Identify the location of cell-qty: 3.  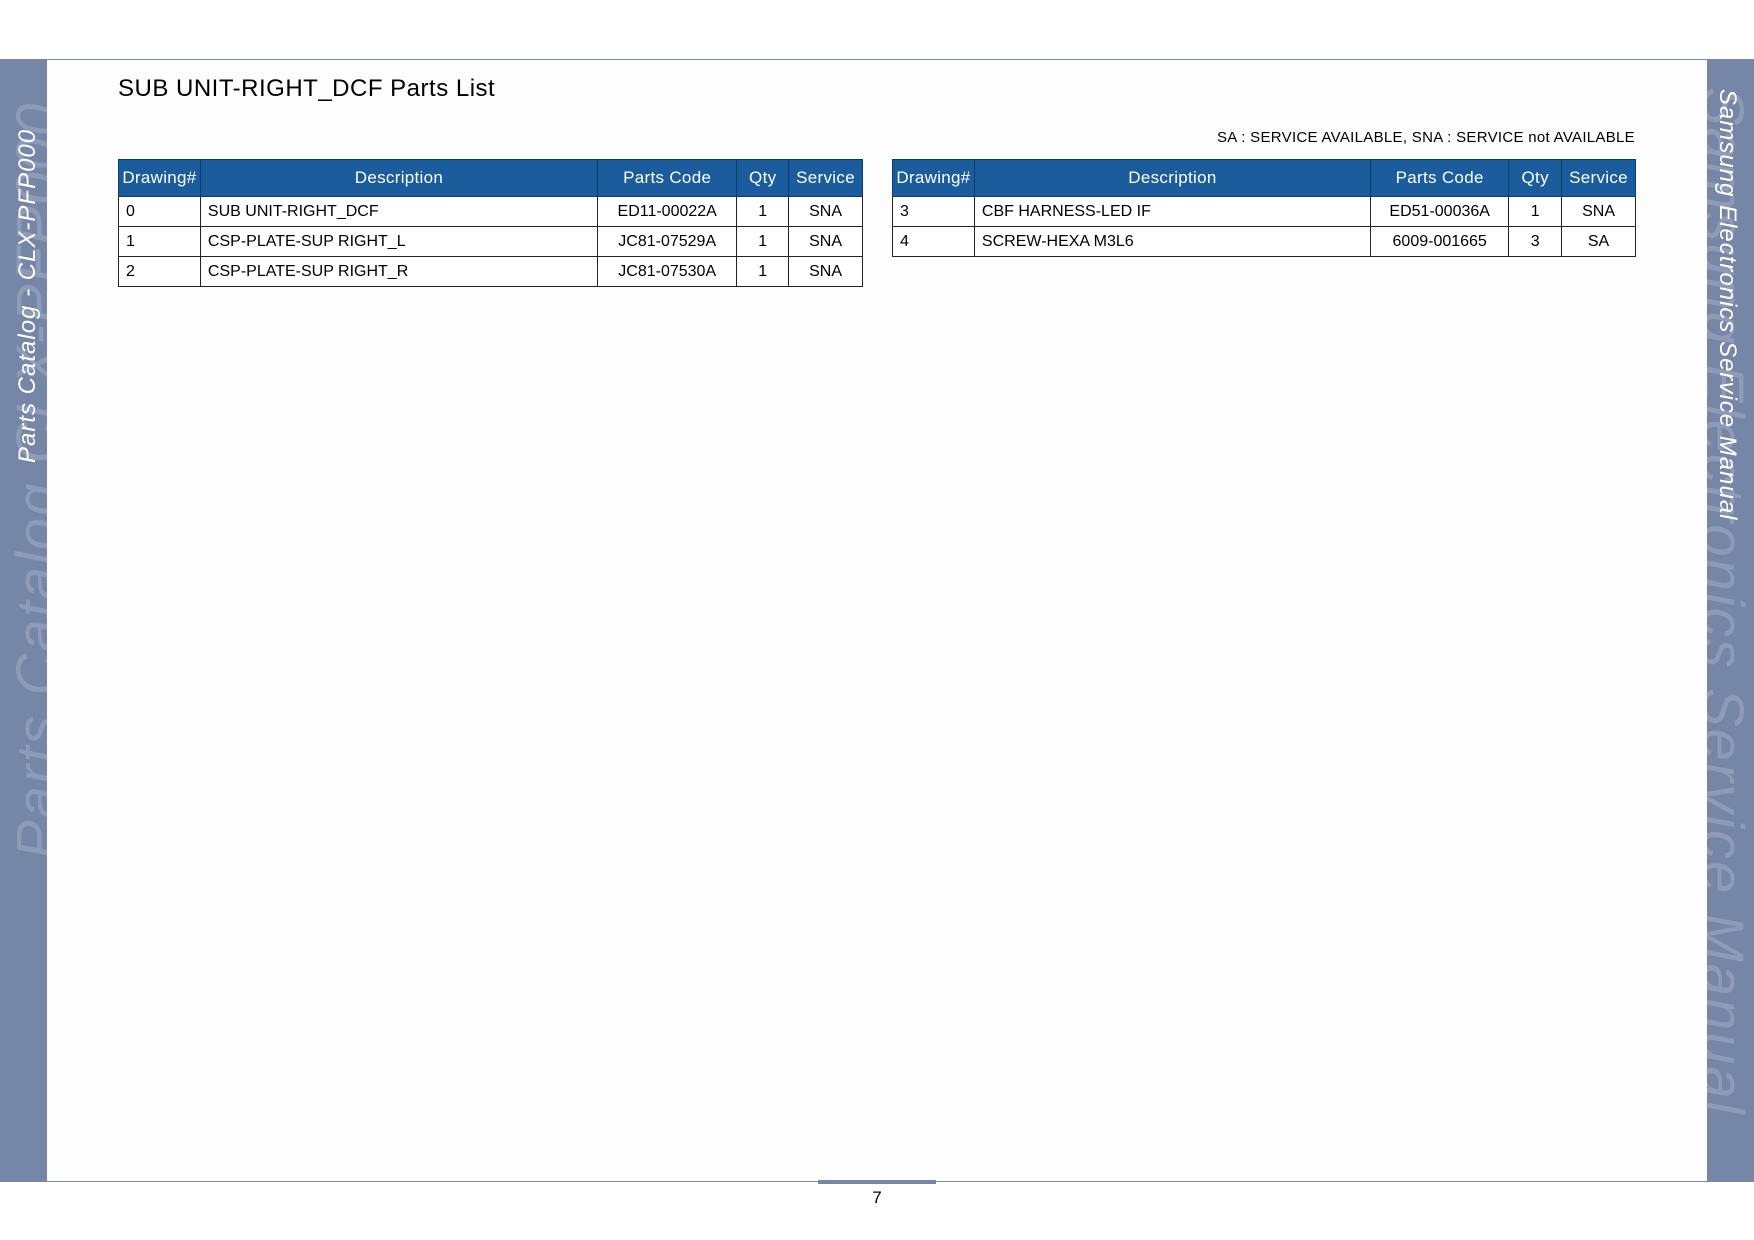
(1535, 241).